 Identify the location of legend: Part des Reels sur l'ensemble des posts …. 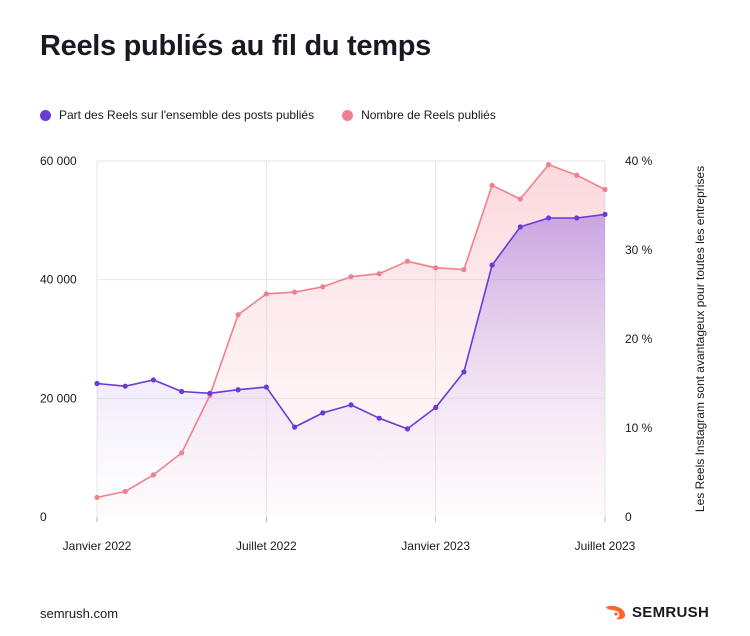
(282, 115).